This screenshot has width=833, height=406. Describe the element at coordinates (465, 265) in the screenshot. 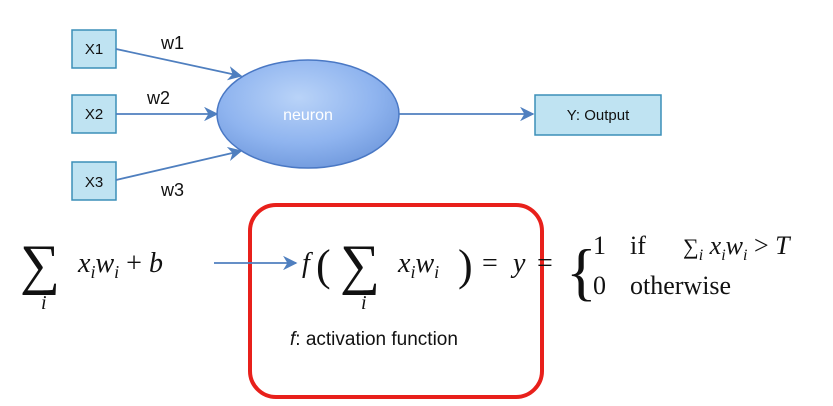

I see `right-paren: )` at that location.